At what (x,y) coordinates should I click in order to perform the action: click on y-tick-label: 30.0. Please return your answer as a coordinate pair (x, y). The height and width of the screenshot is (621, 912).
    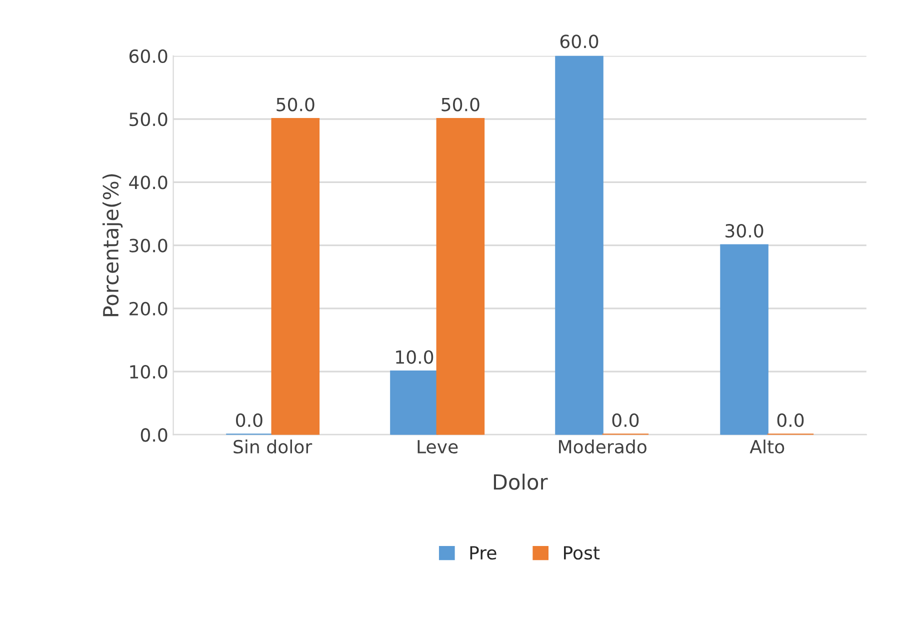
    Looking at the image, I should click on (149, 245).